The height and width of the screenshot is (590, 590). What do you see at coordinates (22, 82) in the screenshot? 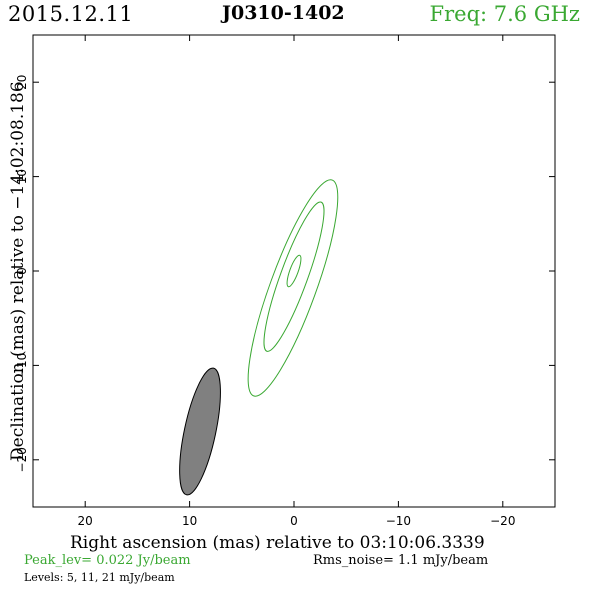
I see `y-tick-label: 20` at bounding box center [22, 82].